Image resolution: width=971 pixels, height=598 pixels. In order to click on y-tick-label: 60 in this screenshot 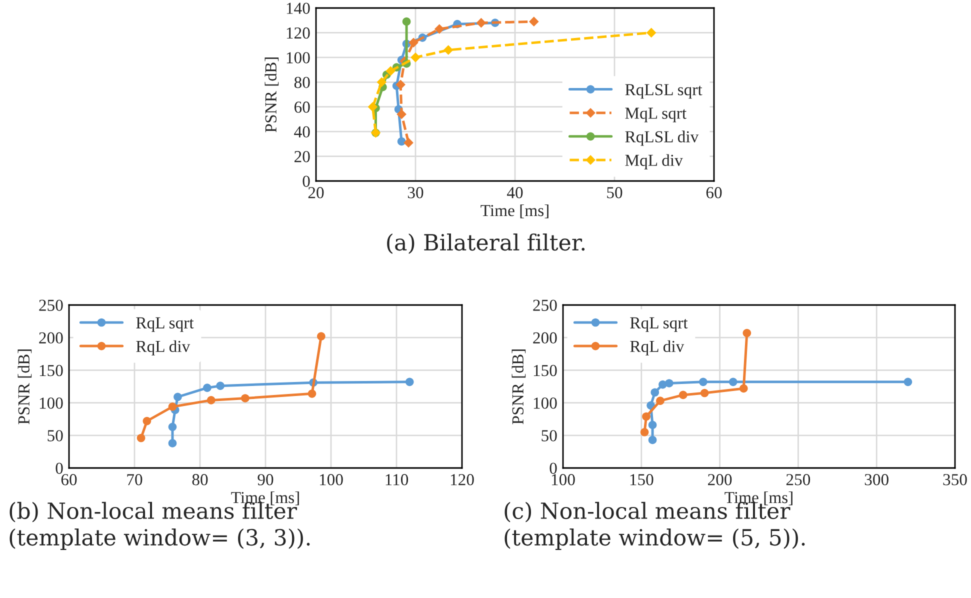, I will do `click(302, 107)`.